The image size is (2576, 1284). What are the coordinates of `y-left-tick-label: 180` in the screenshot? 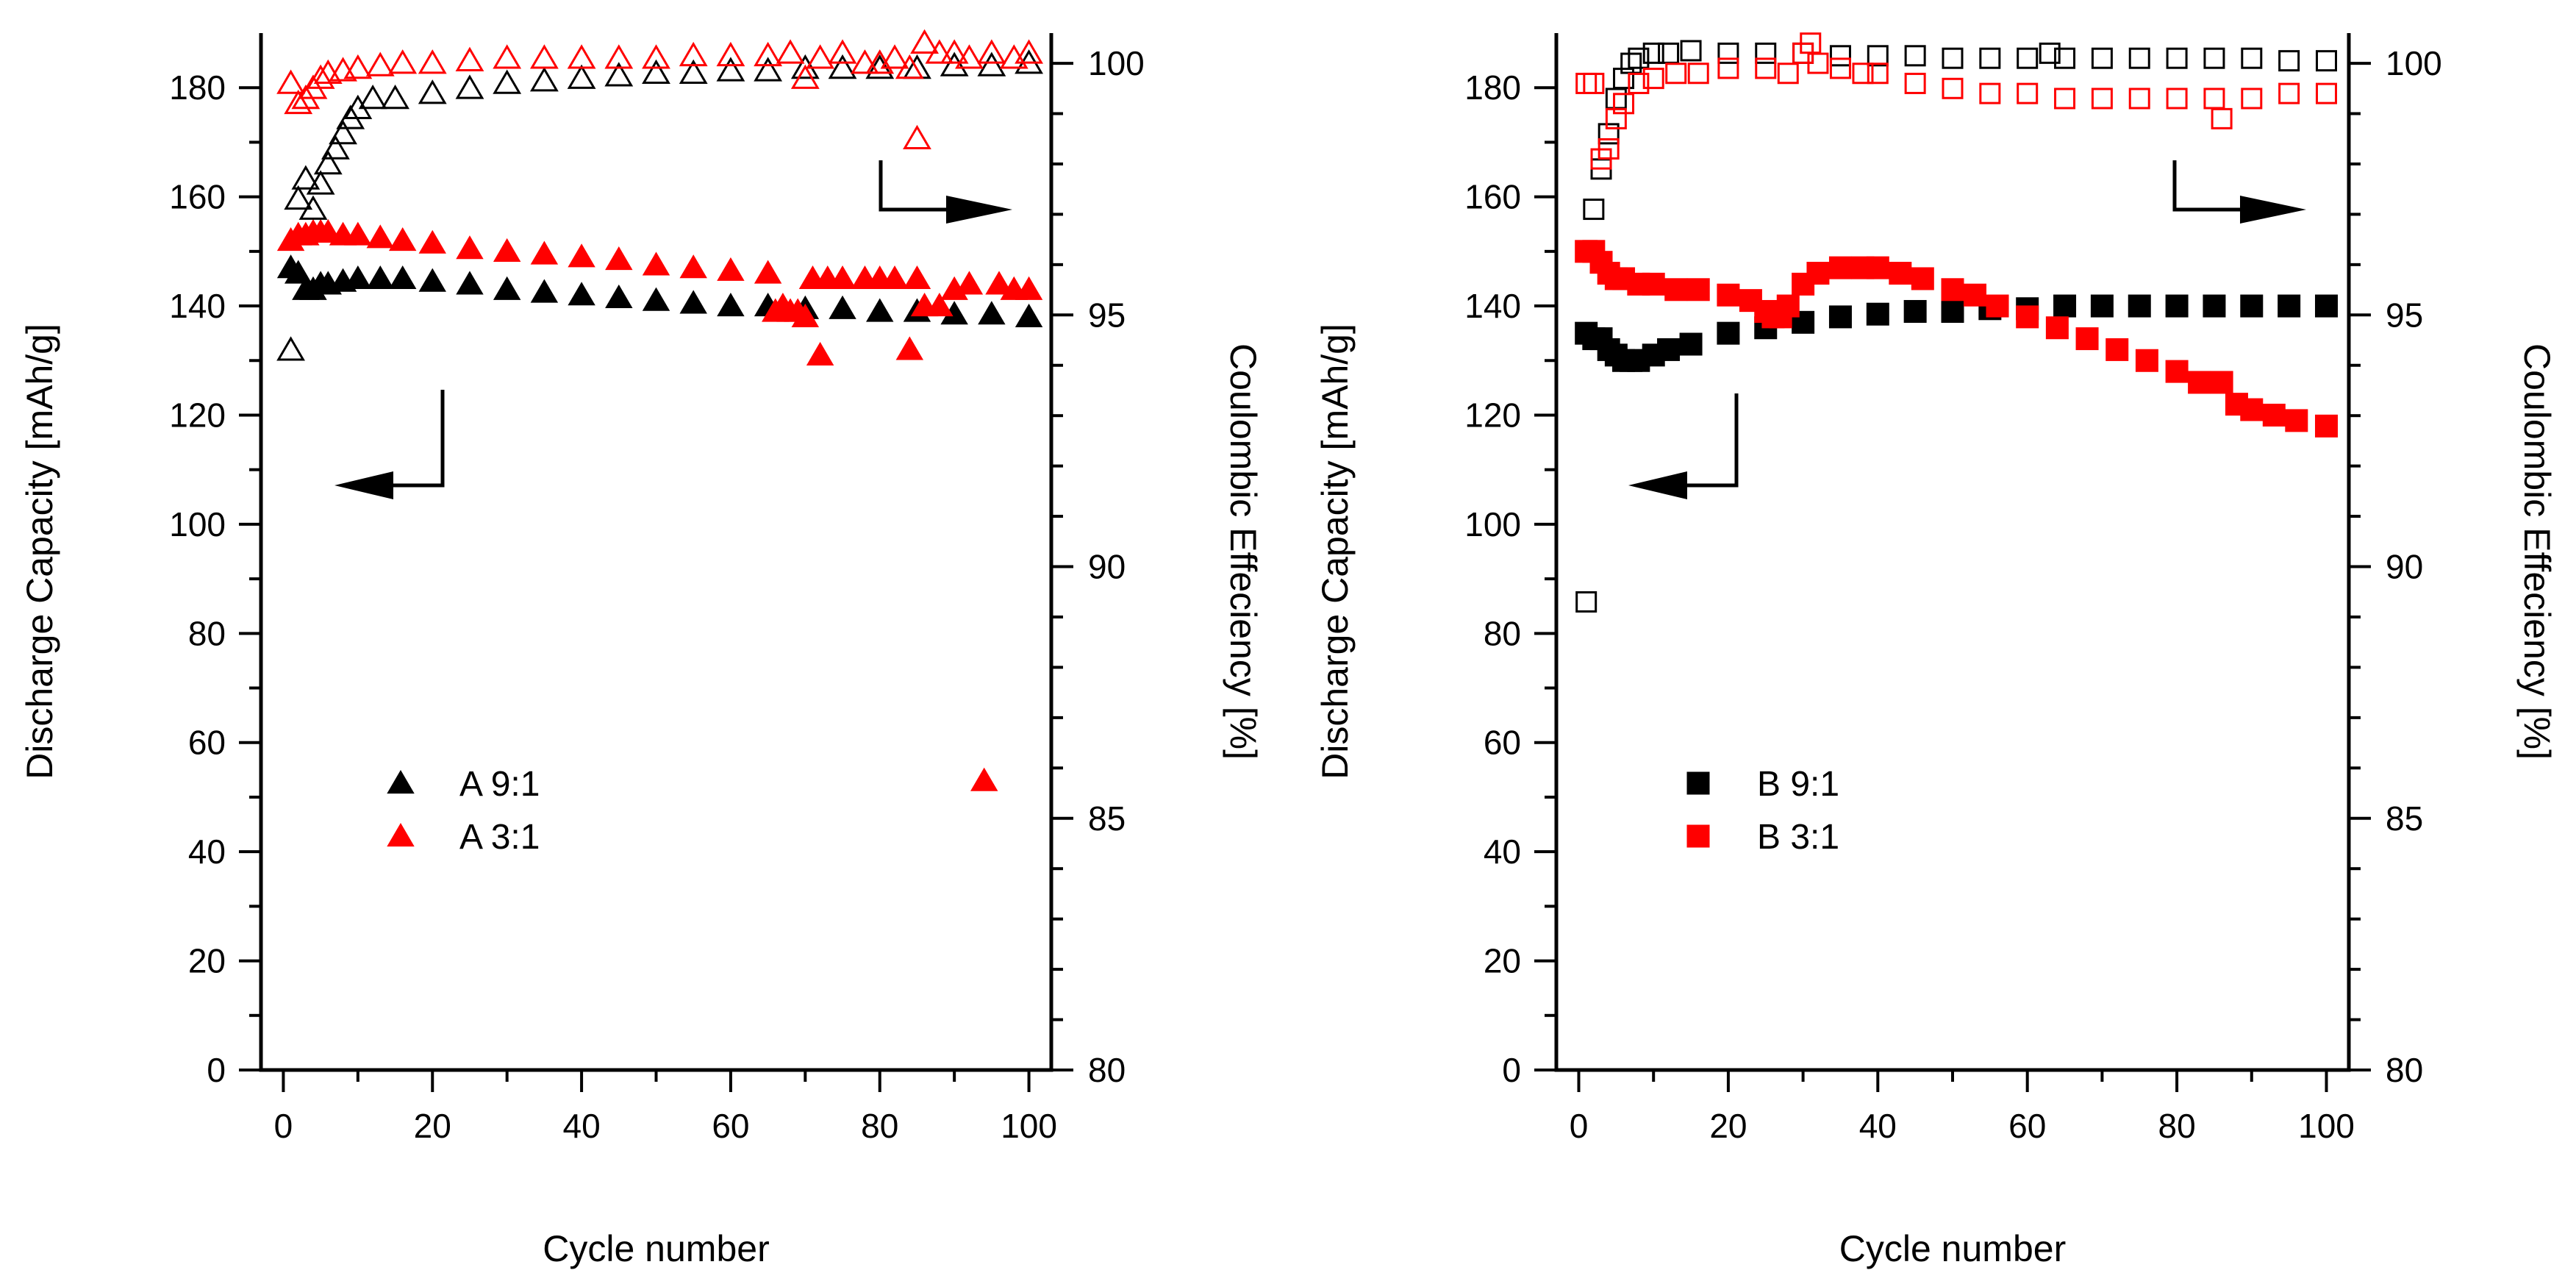 It's located at (1493, 88).